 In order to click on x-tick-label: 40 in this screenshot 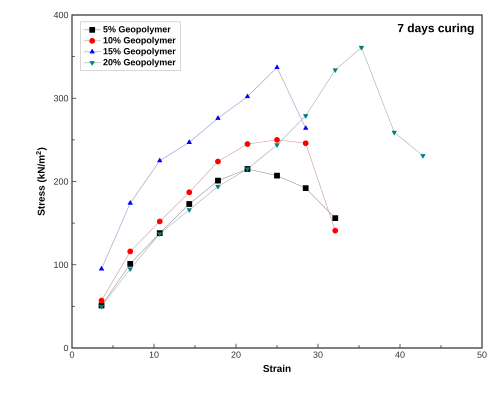, I will do `click(400, 355)`.